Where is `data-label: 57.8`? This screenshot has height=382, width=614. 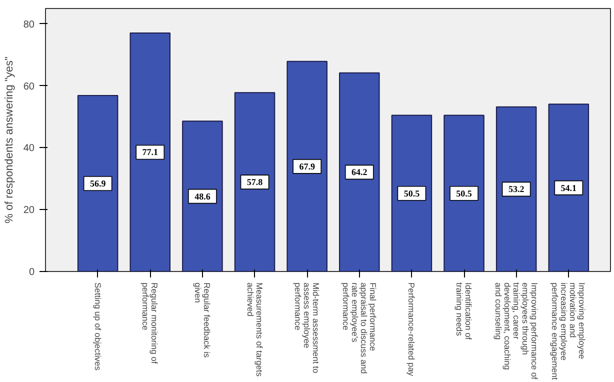
data-label: 57.8 is located at coordinates (255, 182).